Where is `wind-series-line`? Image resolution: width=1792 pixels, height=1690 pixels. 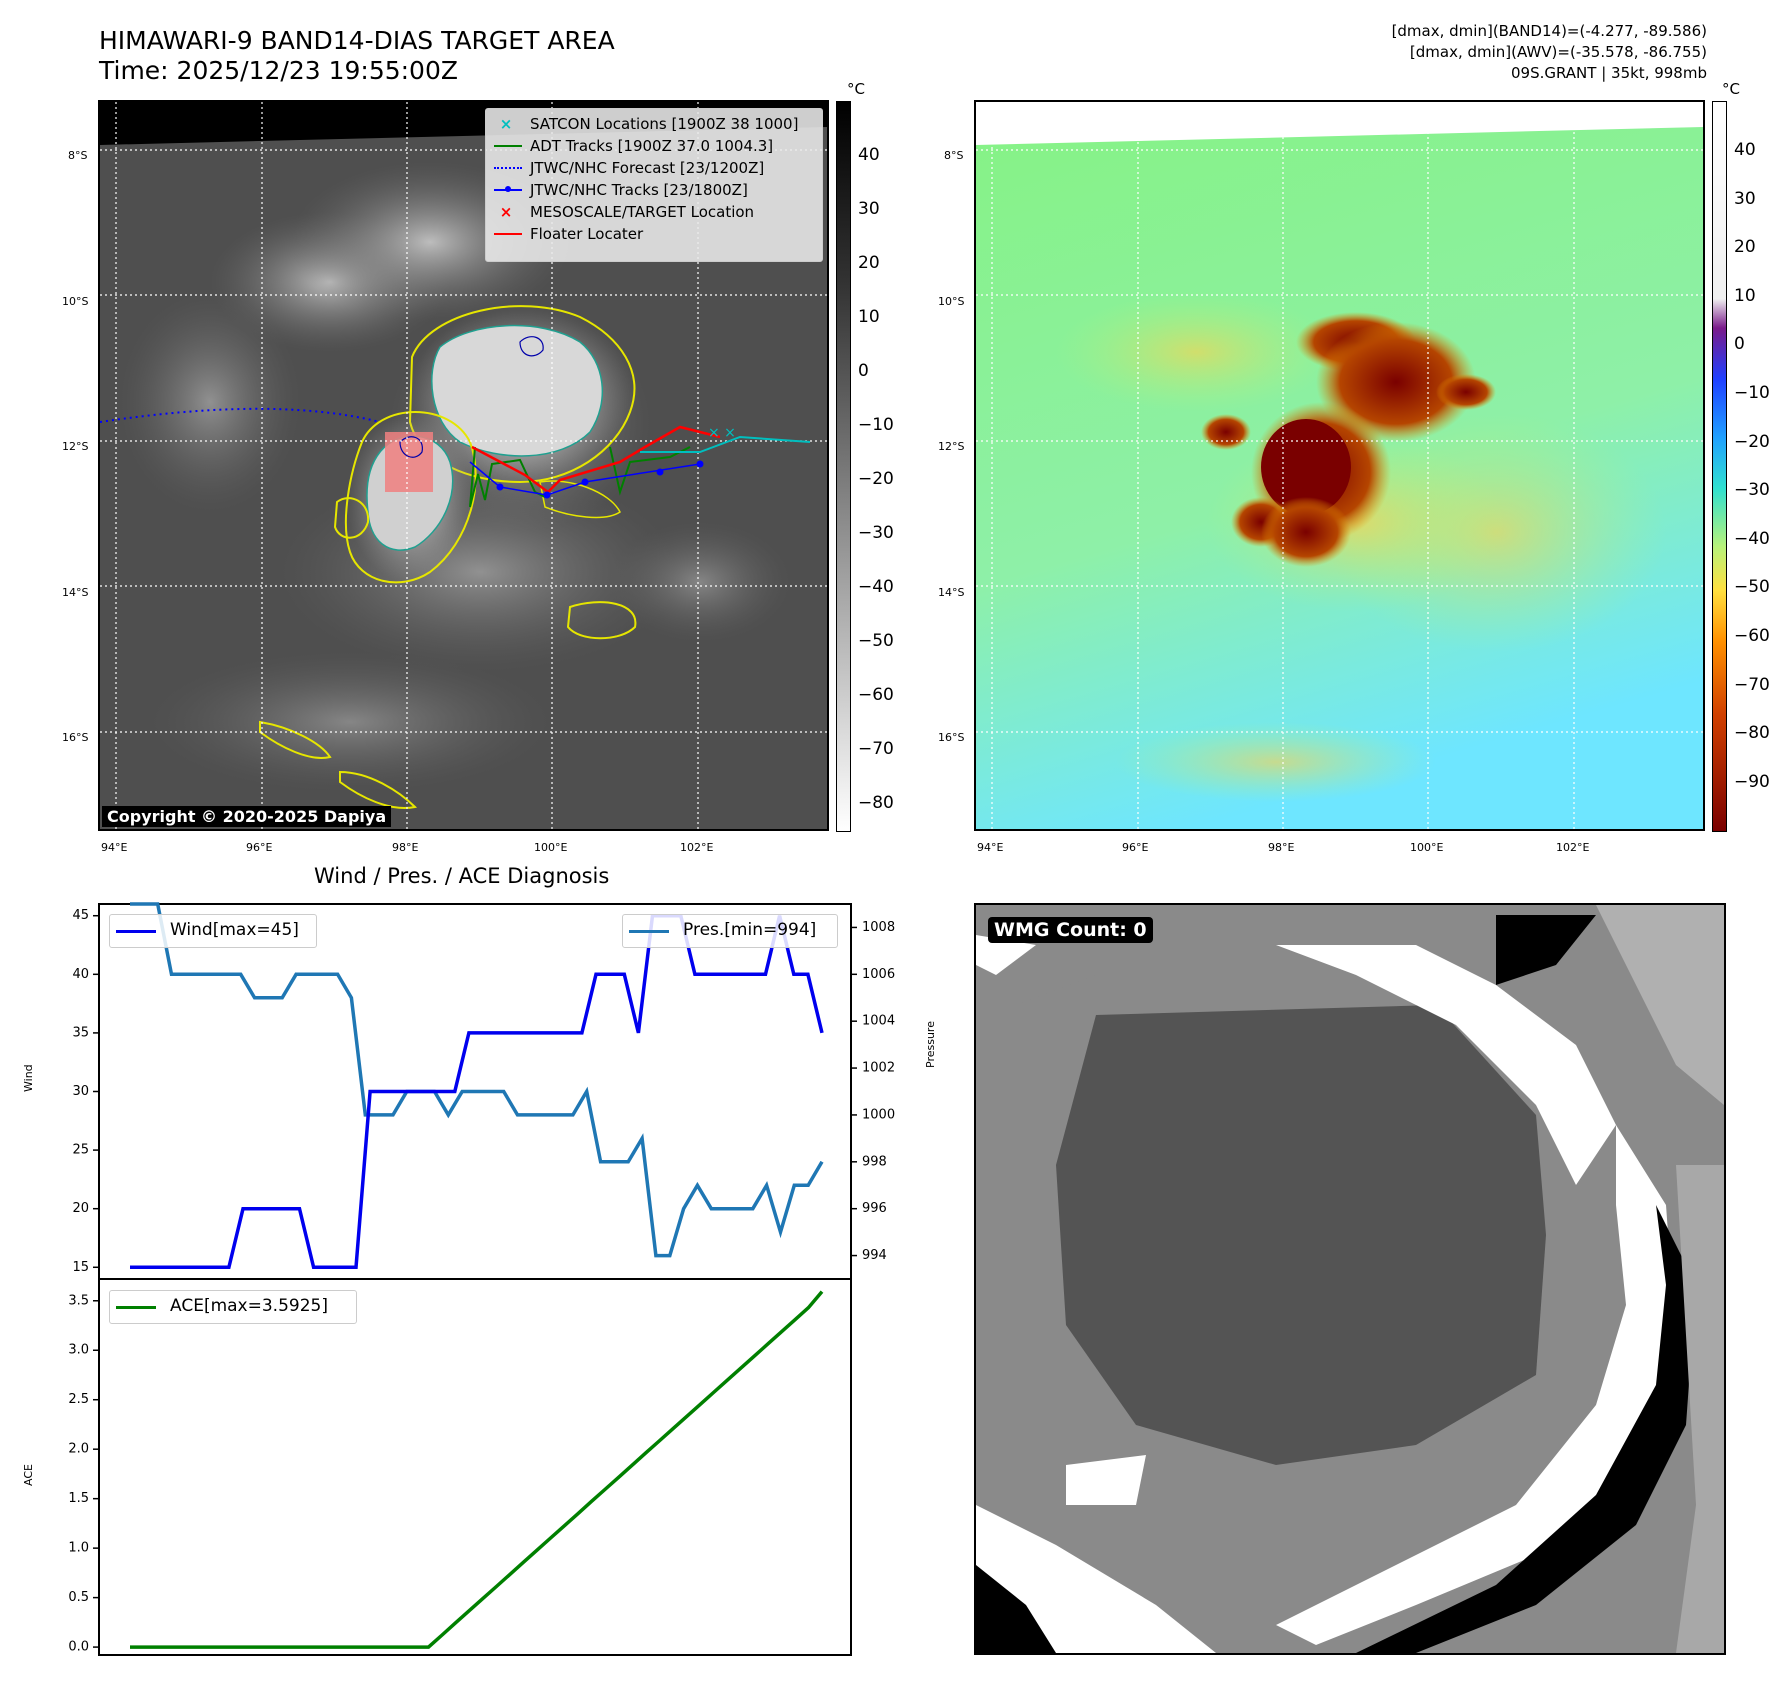
wind-series-line is located at coordinates (477, 1091).